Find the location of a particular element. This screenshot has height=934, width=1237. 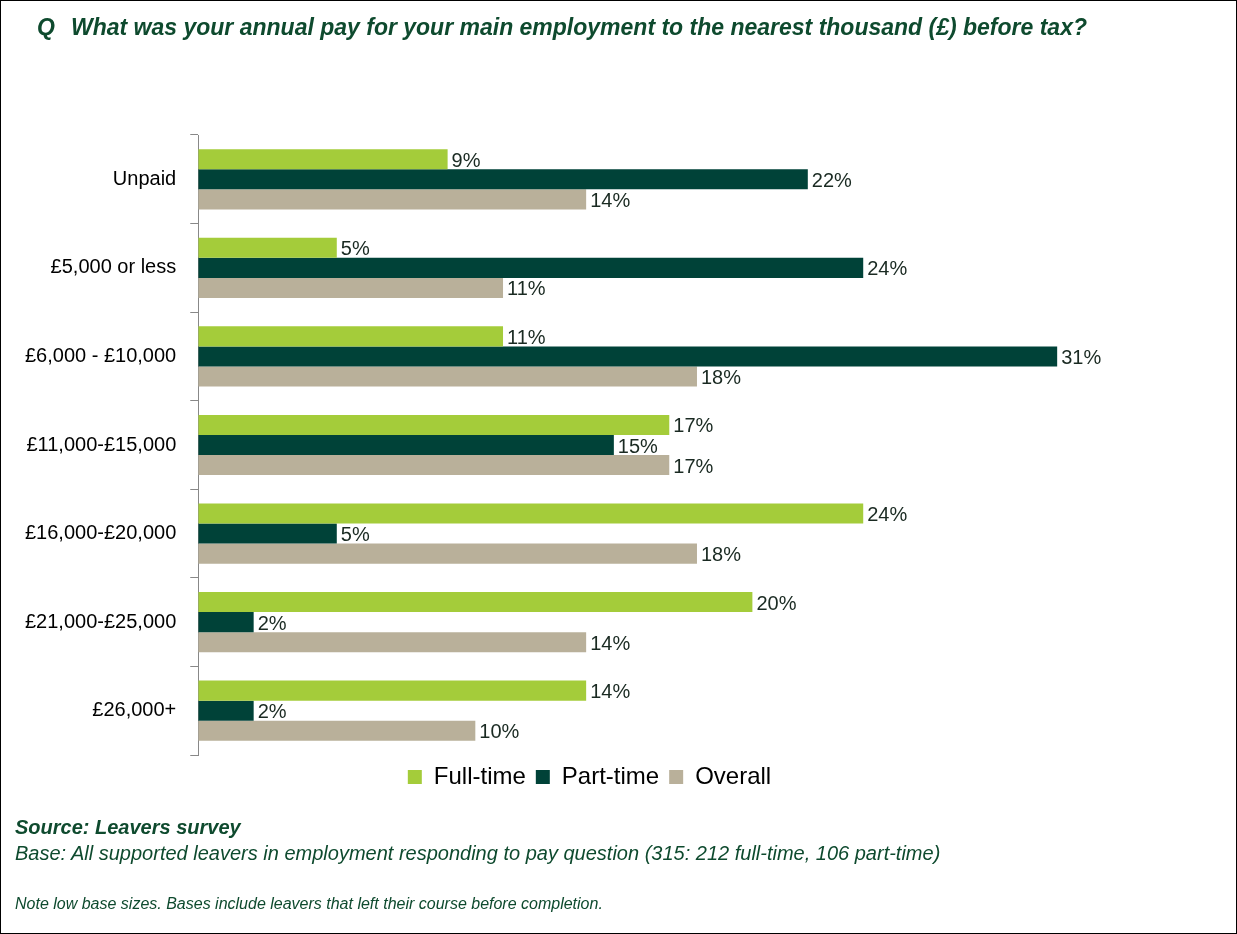

legend-label: Overall is located at coordinates (733, 775).